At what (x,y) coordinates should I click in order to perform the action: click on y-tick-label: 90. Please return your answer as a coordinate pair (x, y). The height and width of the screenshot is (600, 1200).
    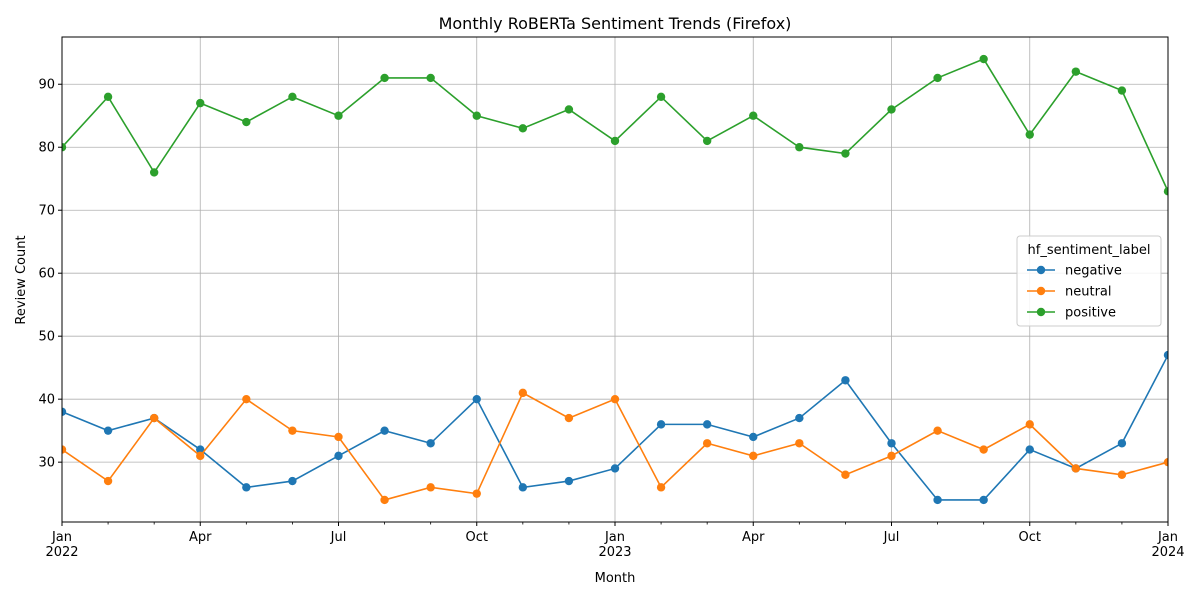
    Looking at the image, I should click on (46, 85).